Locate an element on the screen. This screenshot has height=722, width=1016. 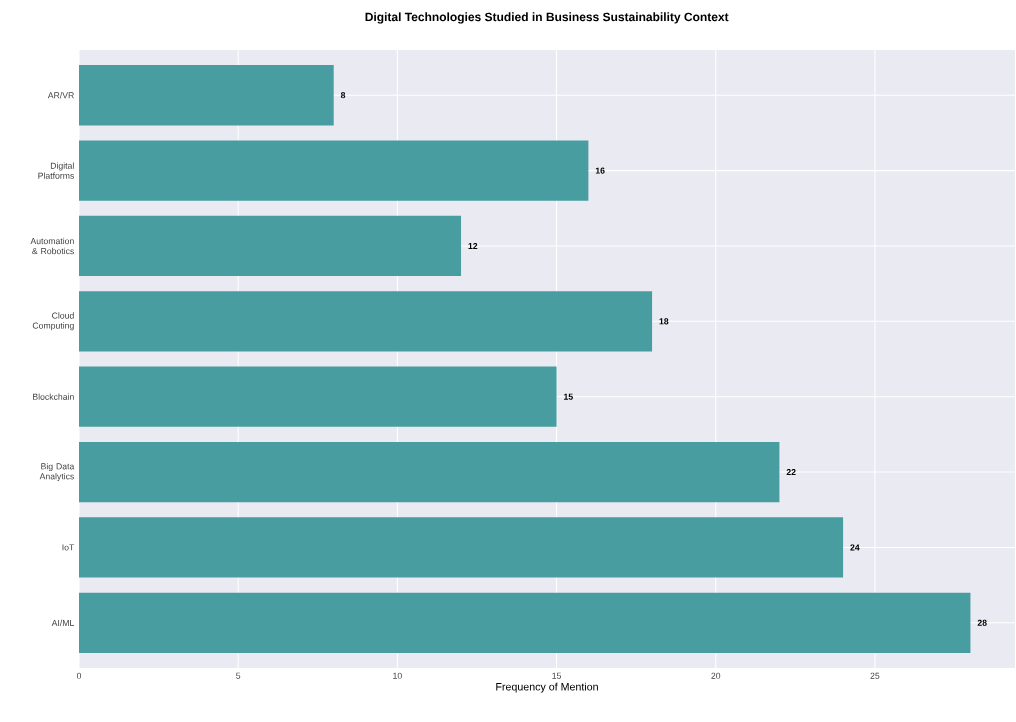
x-tick-label: 20 is located at coordinates (716, 675).